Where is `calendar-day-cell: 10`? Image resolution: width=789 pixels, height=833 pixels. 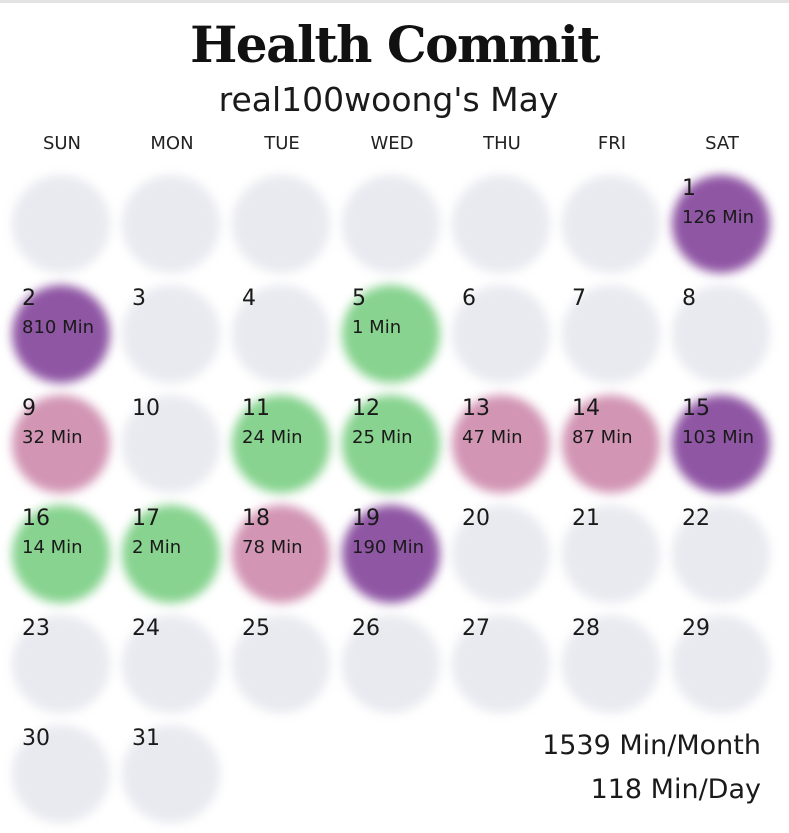 calendar-day-cell: 10 is located at coordinates (172, 445).